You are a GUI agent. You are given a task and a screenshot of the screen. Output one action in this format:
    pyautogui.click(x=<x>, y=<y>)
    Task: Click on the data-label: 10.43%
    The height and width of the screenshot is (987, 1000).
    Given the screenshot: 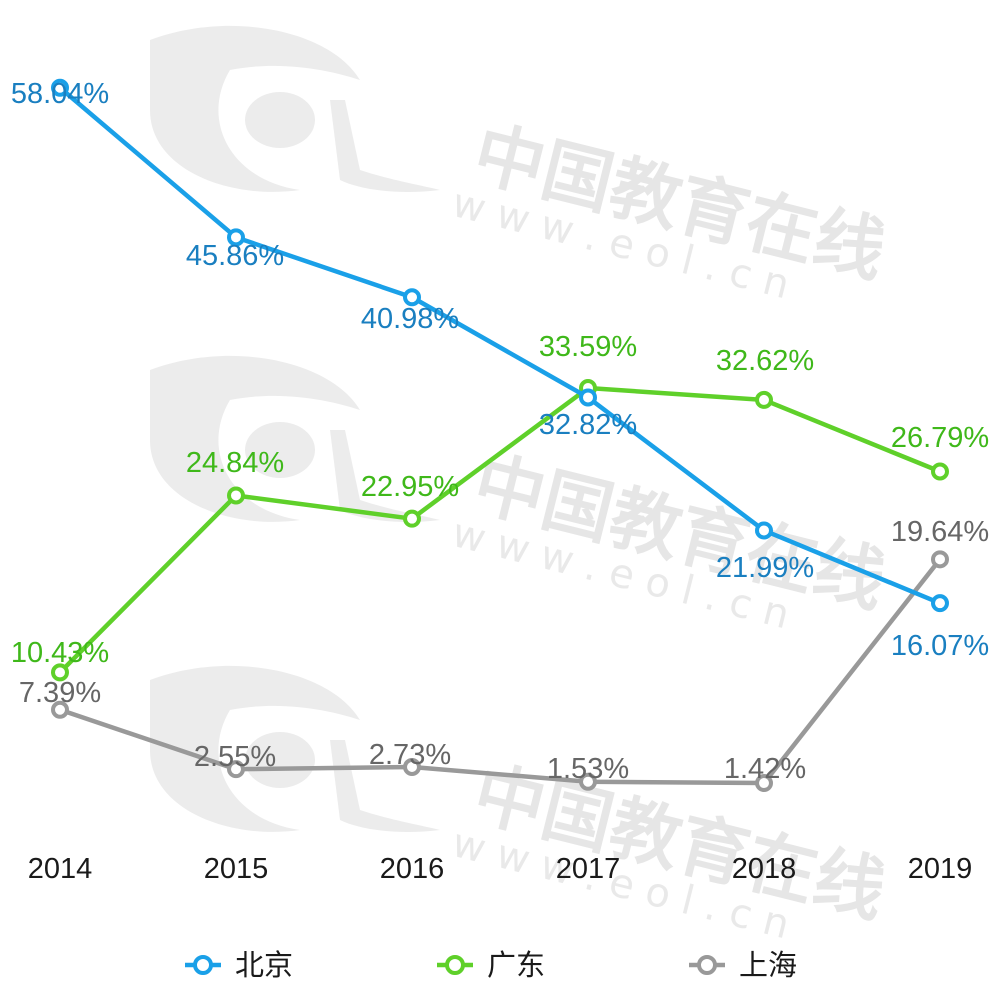 What is the action you would take?
    pyautogui.click(x=60, y=653)
    